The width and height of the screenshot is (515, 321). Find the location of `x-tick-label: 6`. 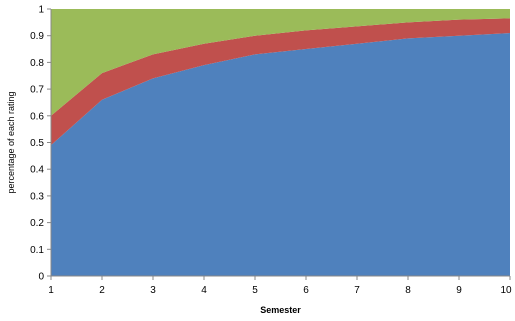

x-tick-label: 6 is located at coordinates (306, 290).